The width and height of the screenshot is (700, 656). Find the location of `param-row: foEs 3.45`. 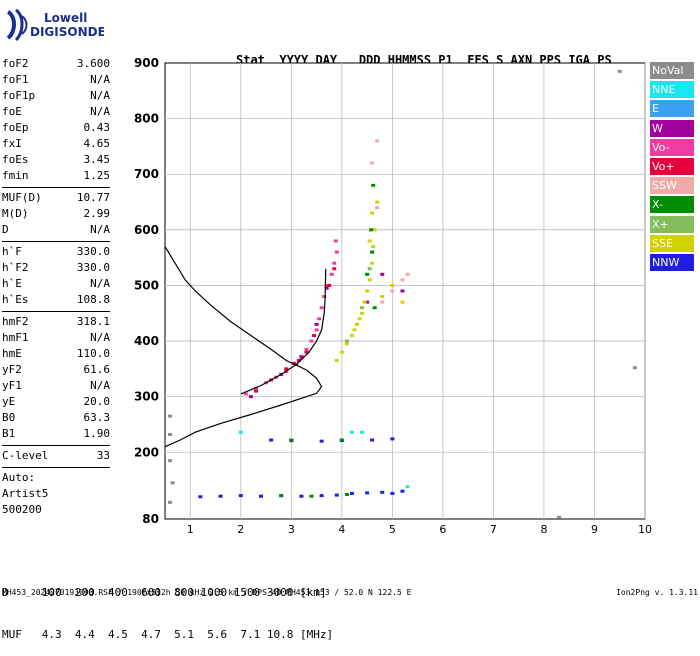

param-row: foEs 3.45 is located at coordinates (56, 160).